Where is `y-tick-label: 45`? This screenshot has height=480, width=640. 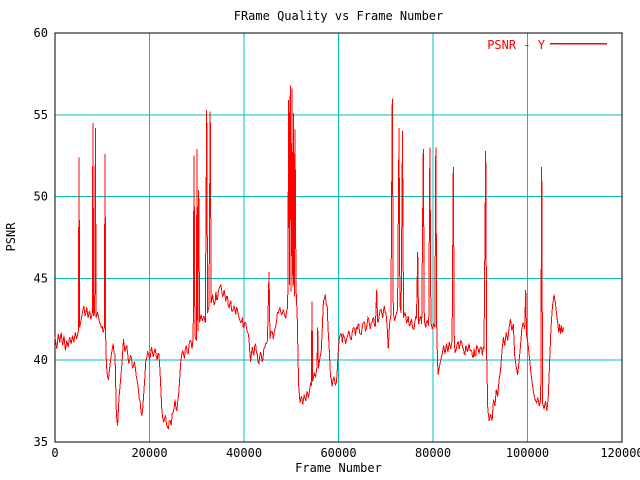
y-tick-label: 45 is located at coordinates (41, 278).